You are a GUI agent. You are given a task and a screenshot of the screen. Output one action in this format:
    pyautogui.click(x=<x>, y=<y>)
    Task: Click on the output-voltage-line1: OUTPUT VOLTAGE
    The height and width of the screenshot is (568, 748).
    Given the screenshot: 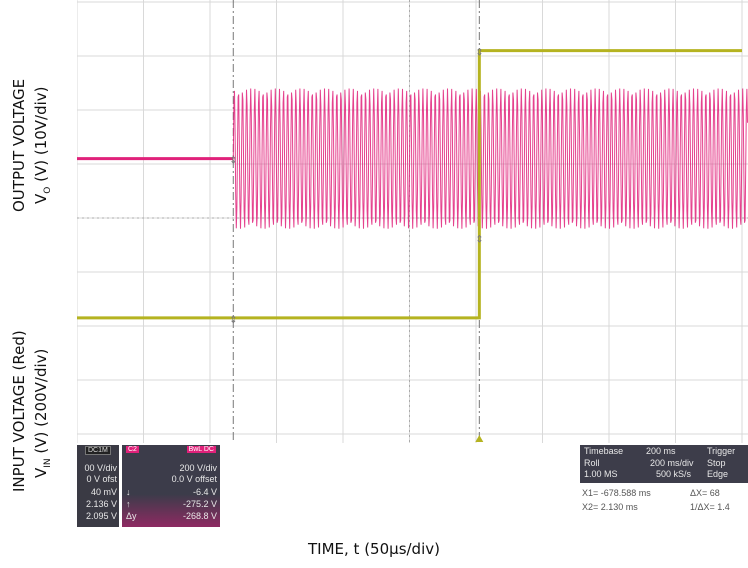 What is the action you would take?
    pyautogui.click(x=19, y=145)
    